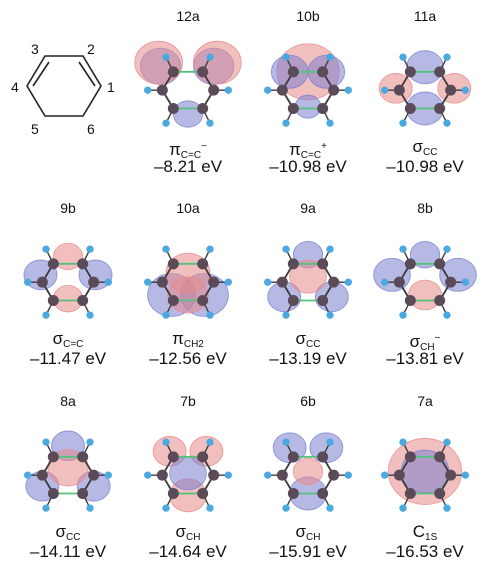 The width and height of the screenshot is (492, 563). Describe the element at coordinates (188, 342) in the screenshot. I see `orbital-symmetry-label: πCH2` at that location.